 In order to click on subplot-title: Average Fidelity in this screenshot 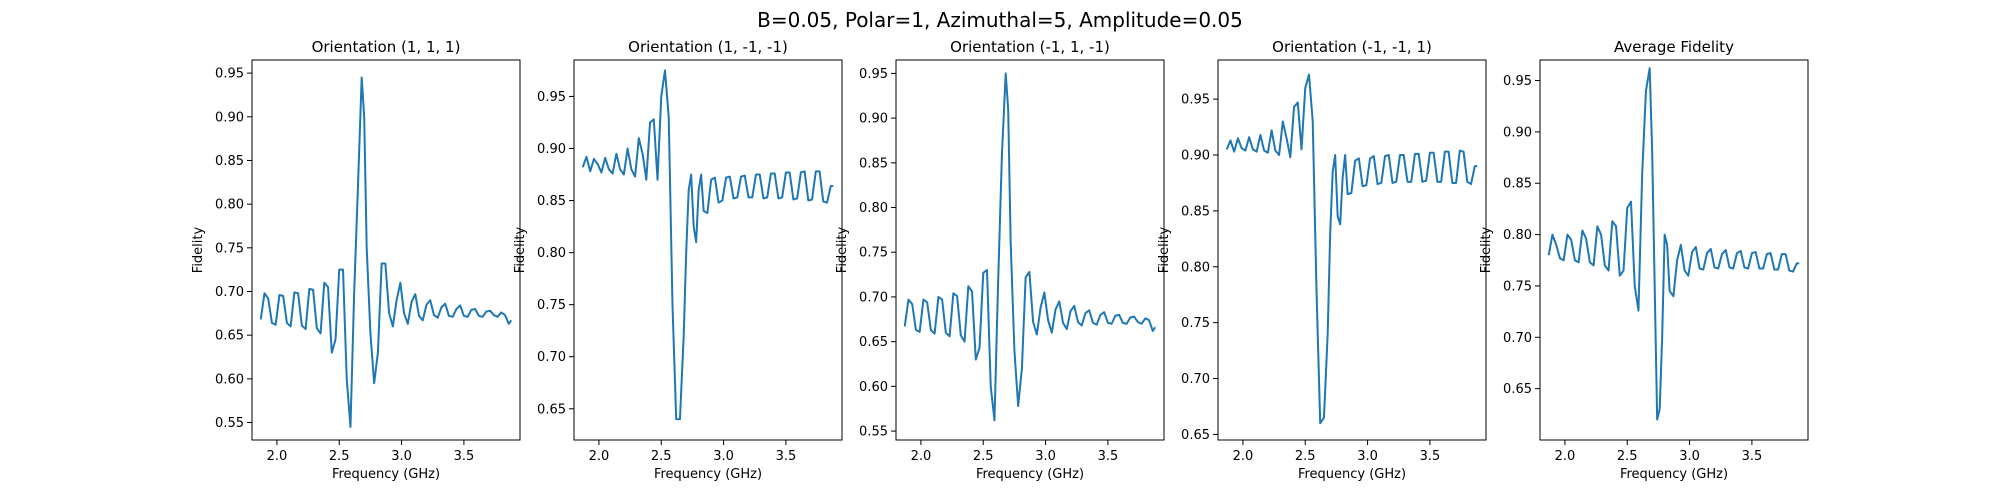, I will do `click(1674, 47)`.